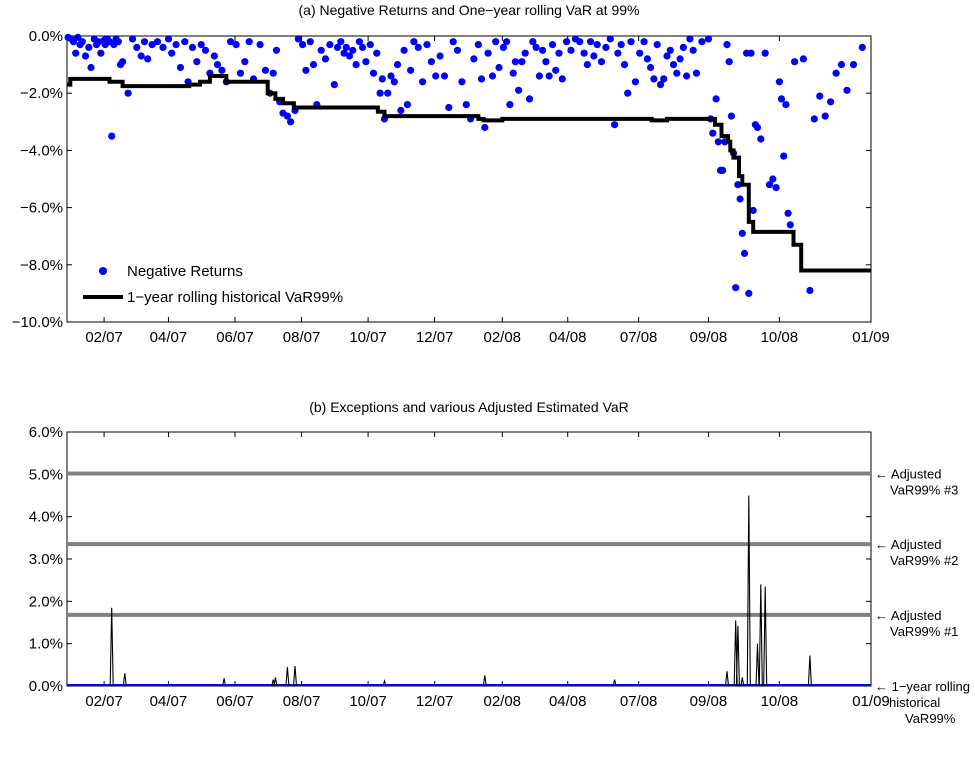 Image resolution: width=975 pixels, height=758 pixels. What do you see at coordinates (908, 473) in the screenshot?
I see `adjusted-var-label-3: ← Adjusted` at bounding box center [908, 473].